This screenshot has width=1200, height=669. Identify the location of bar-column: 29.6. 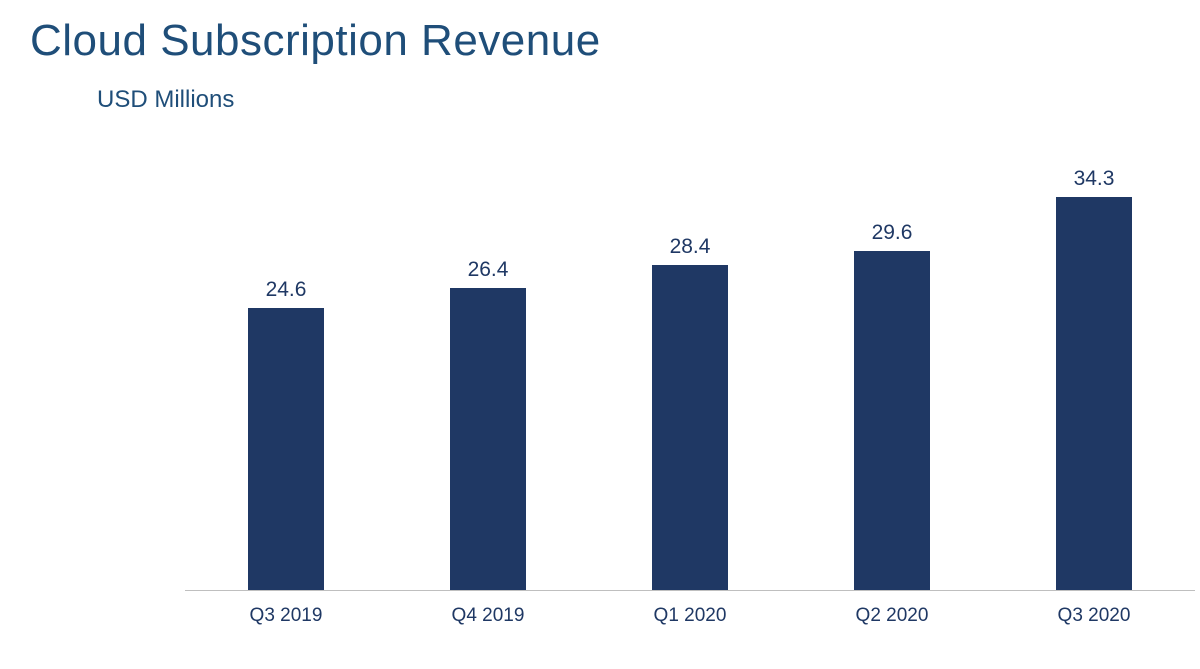
(892, 375).